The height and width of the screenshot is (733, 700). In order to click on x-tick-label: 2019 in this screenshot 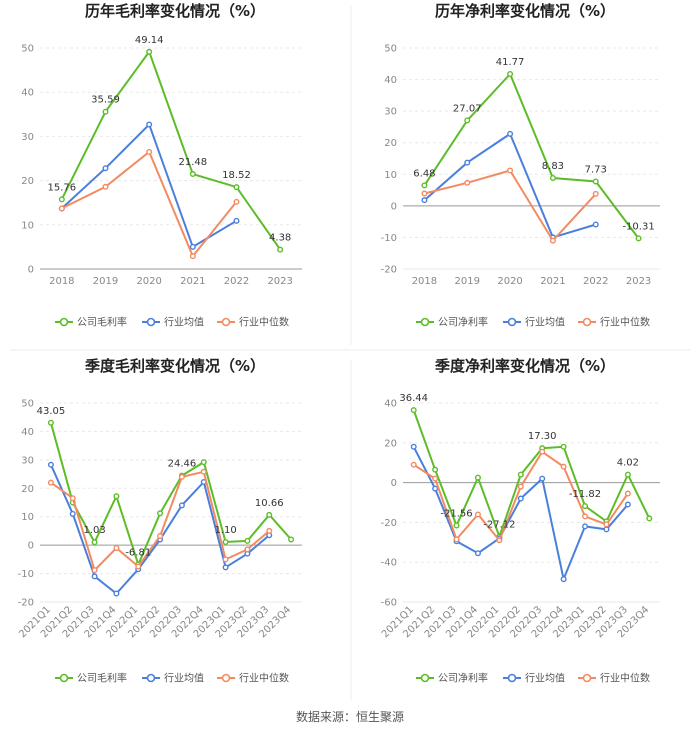, I will do `click(467, 281)`.